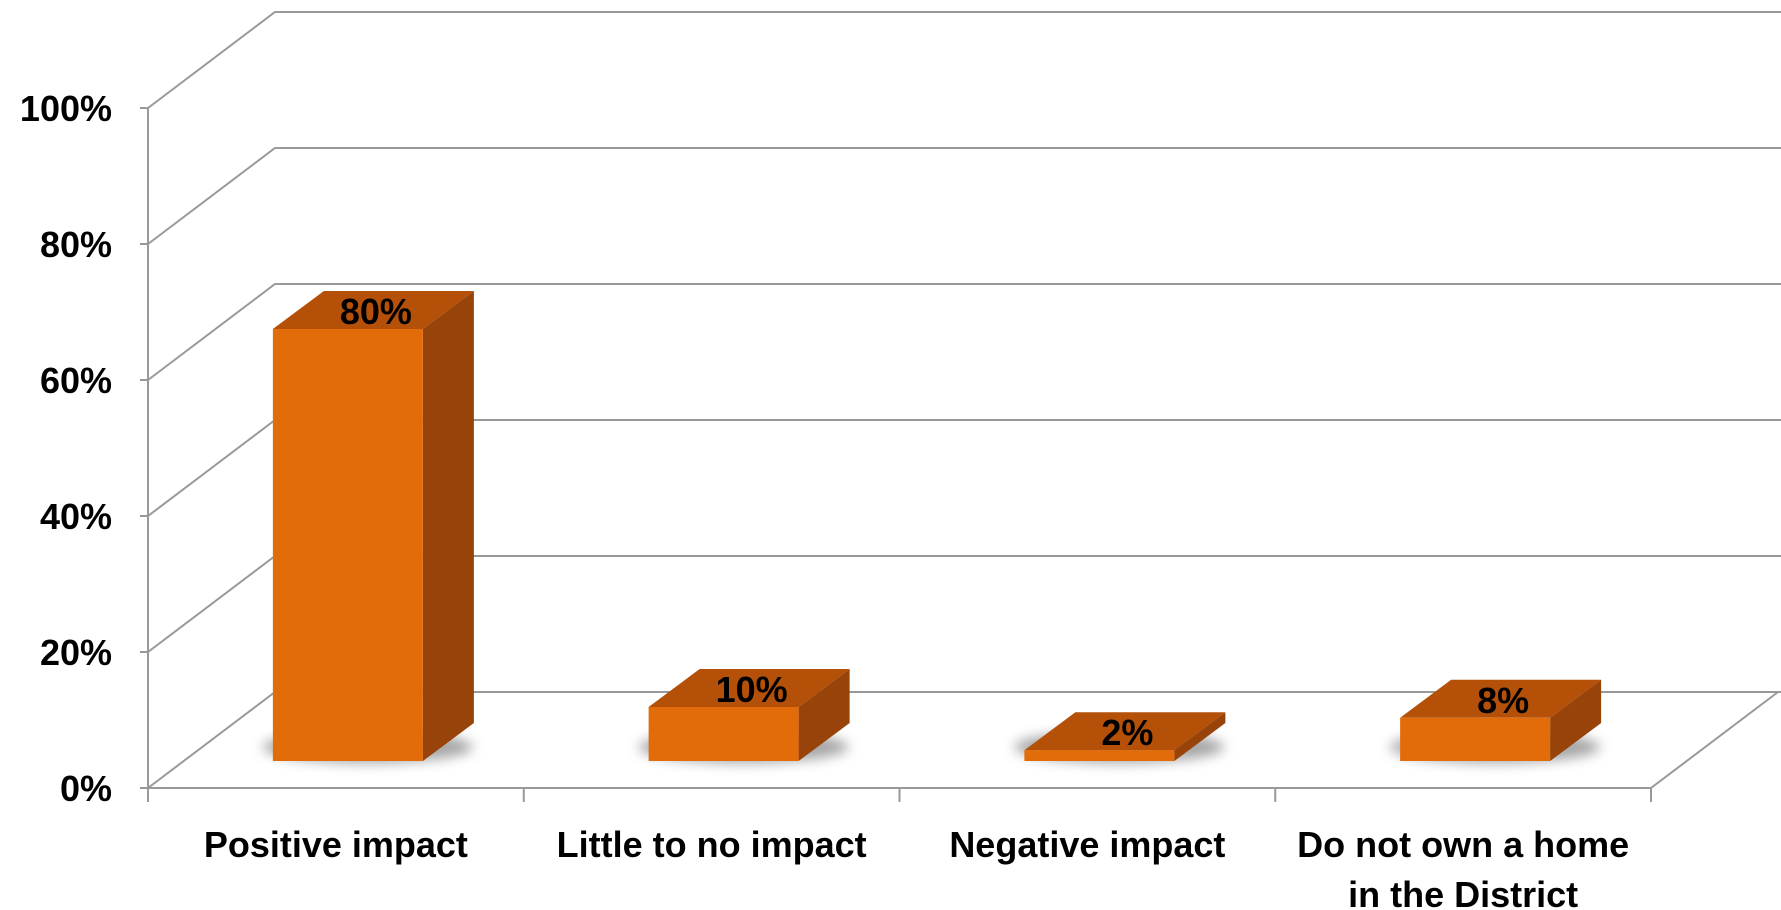 The image size is (1781, 910). Describe the element at coordinates (66, 108) in the screenshot. I see `y-tick-label: 100%` at that location.